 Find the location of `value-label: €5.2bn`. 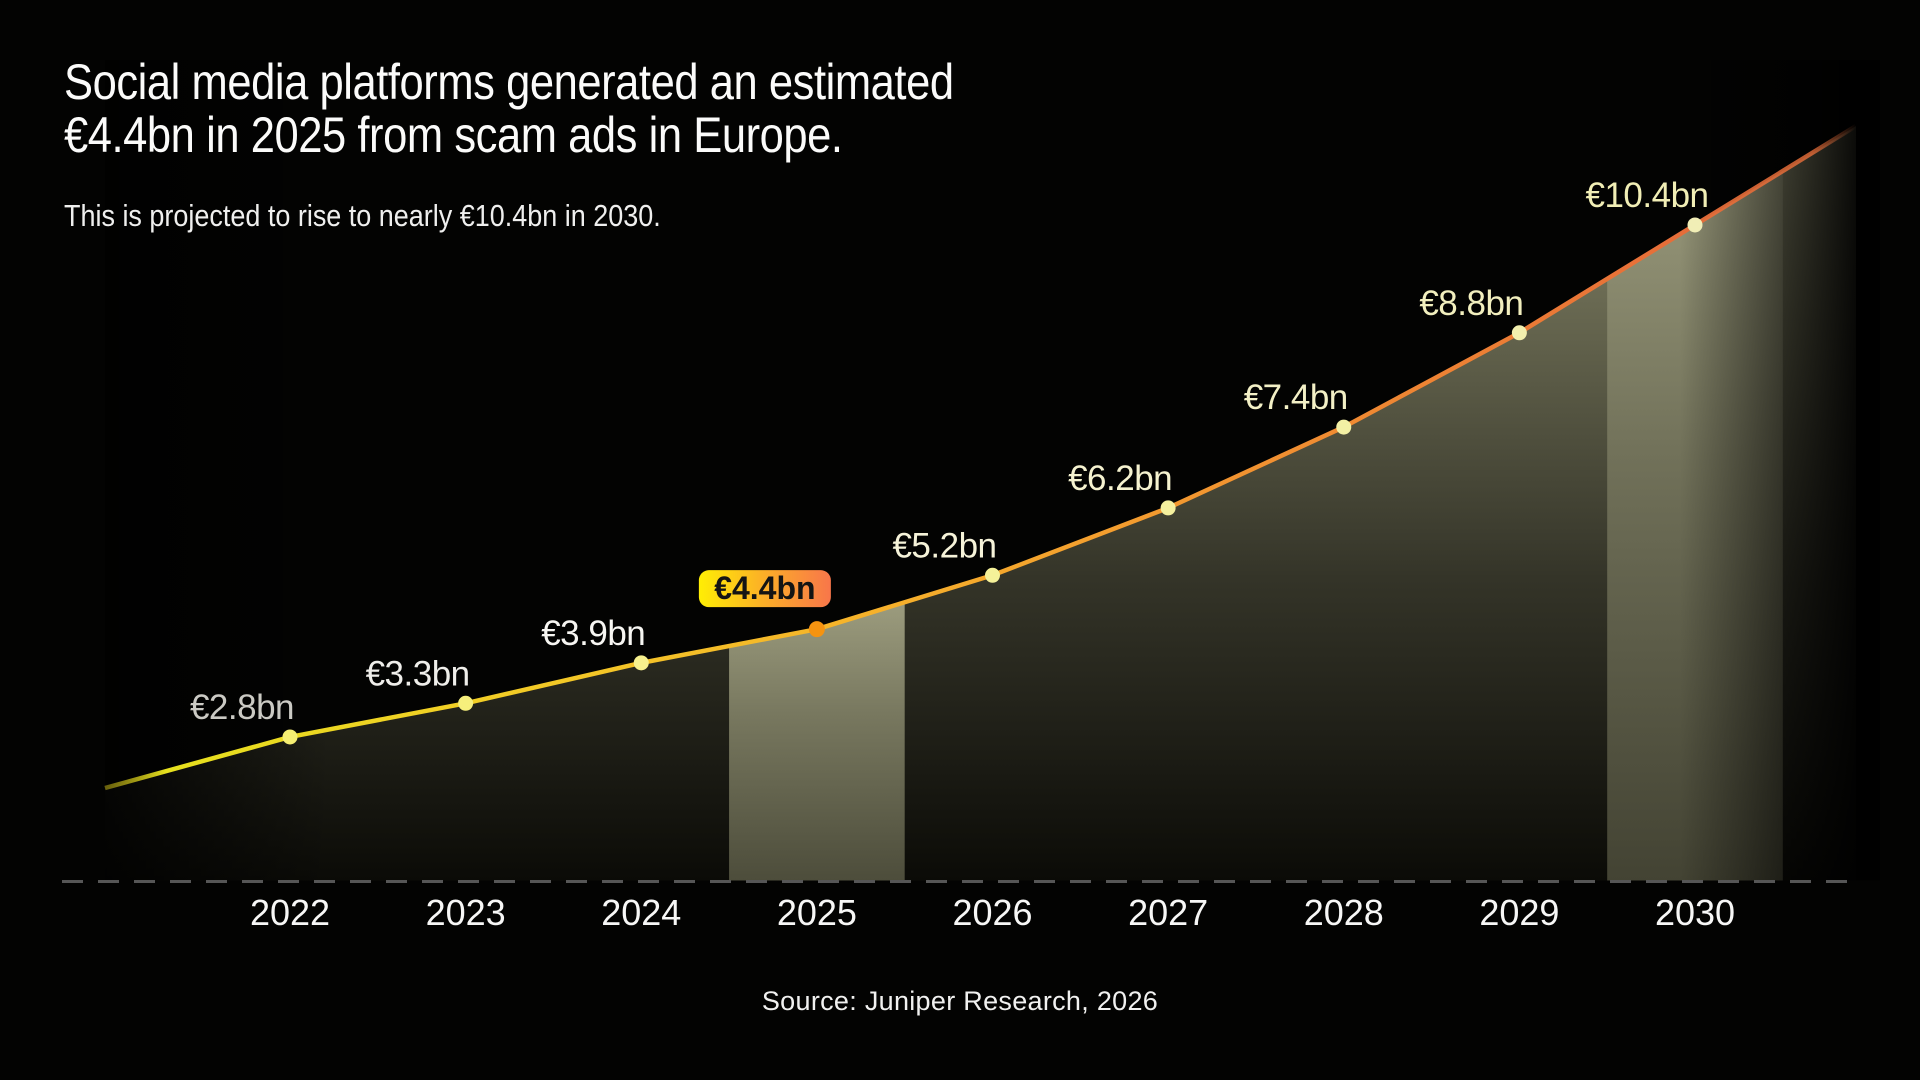

value-label: €5.2bn is located at coordinates (944, 545).